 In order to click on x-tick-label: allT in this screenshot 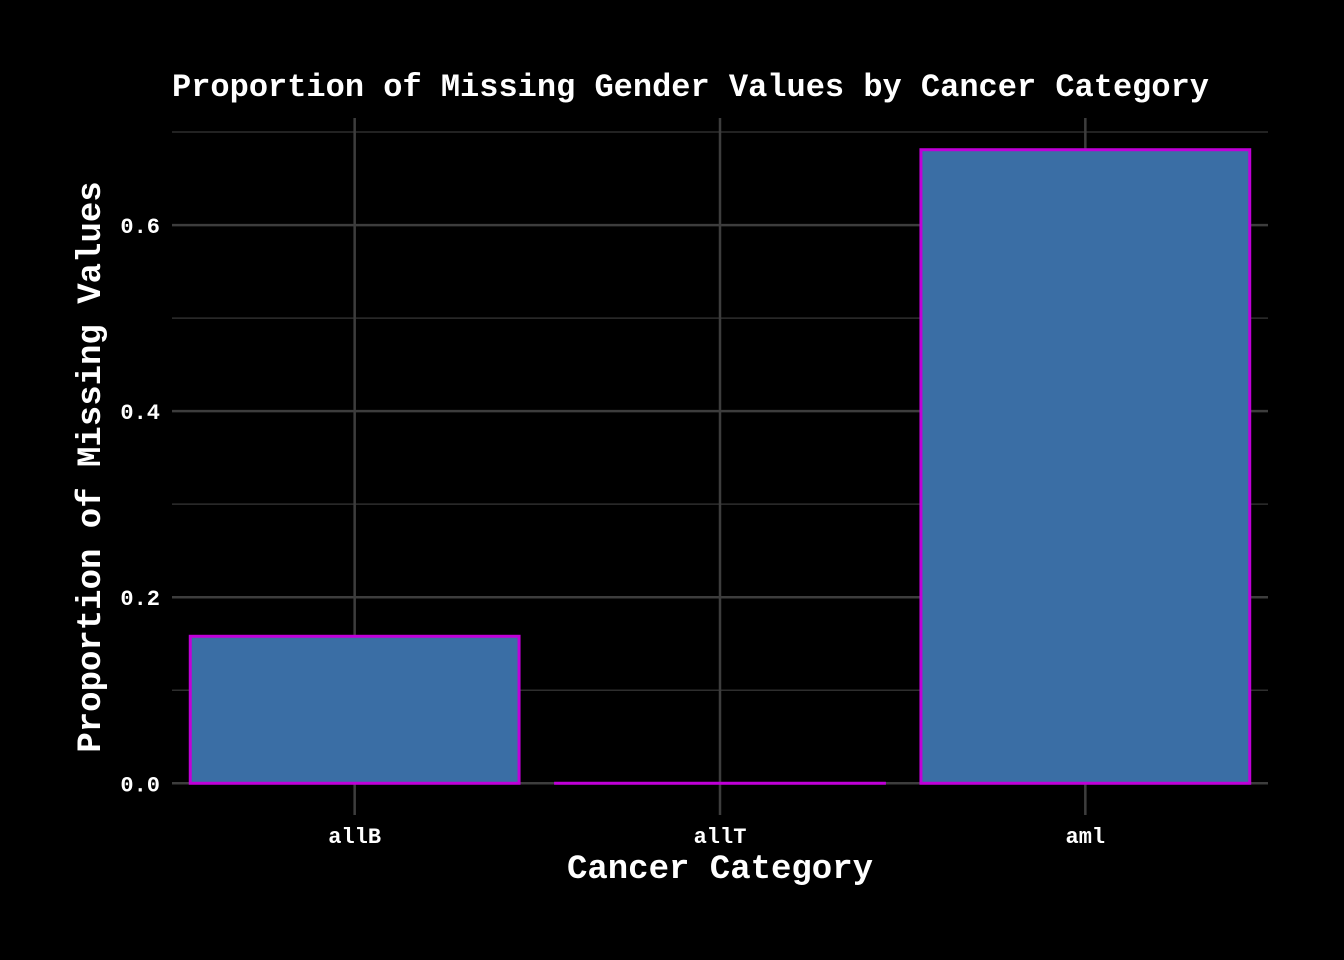, I will do `click(720, 837)`.